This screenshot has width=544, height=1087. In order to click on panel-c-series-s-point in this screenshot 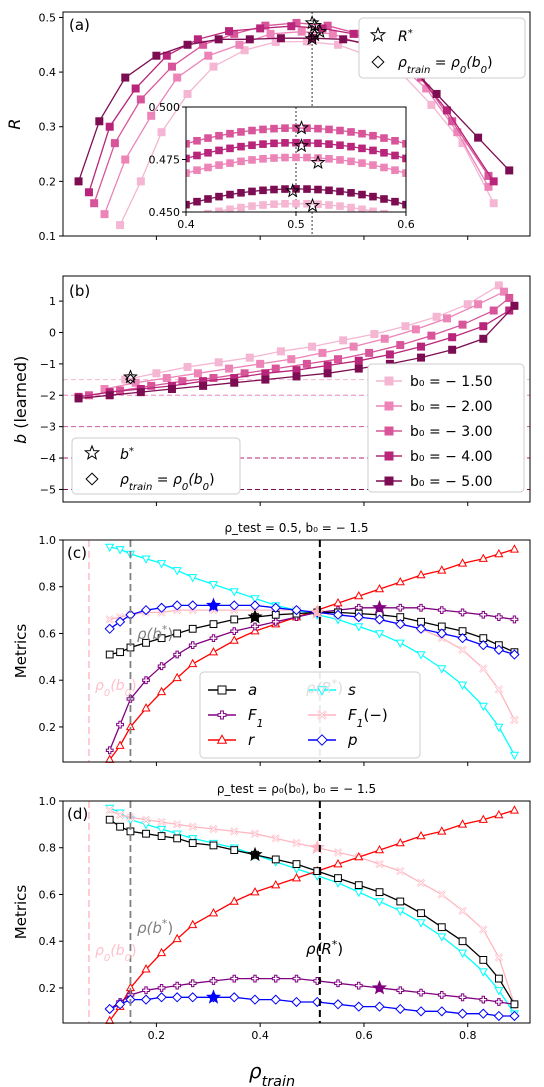, I will do `click(421, 655)`.